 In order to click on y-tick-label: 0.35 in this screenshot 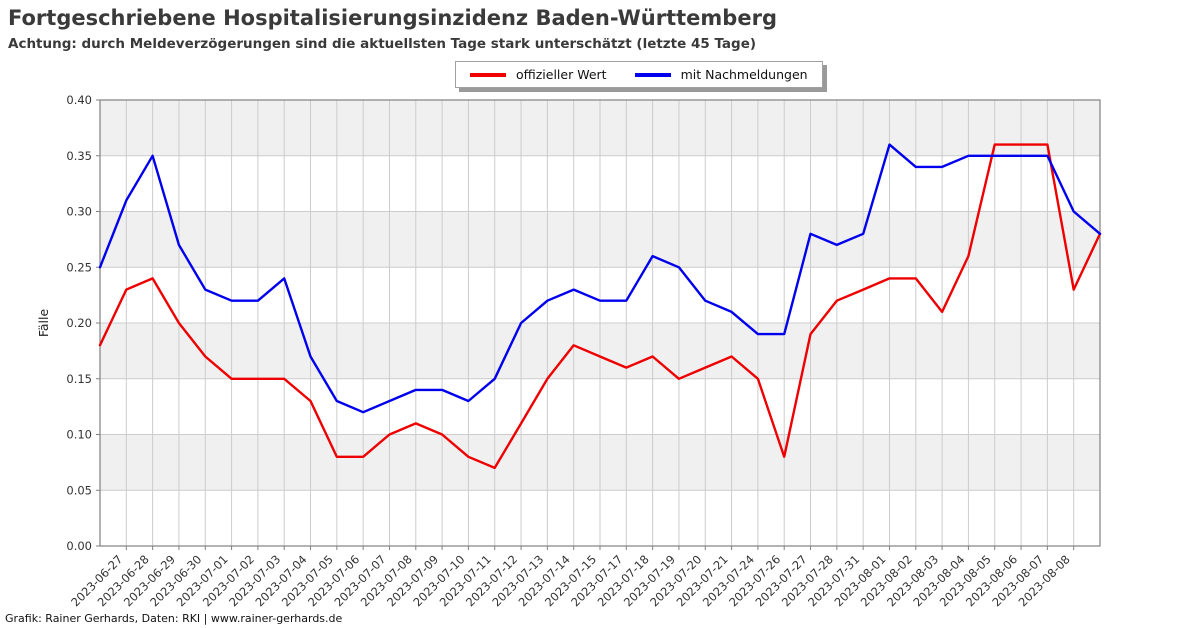, I will do `click(79, 156)`.